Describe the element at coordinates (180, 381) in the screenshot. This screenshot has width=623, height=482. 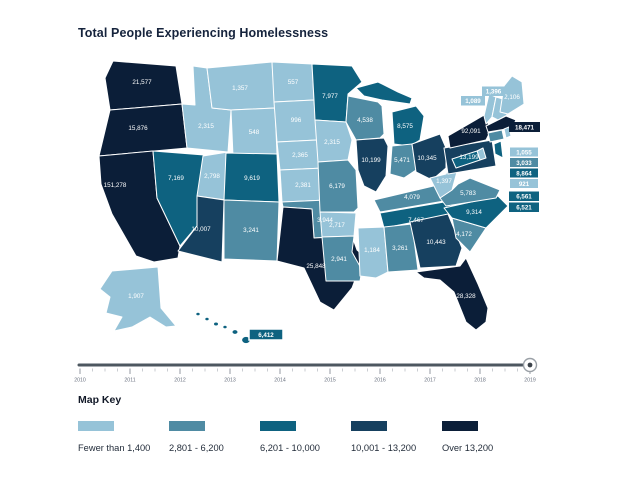
I see `slider-year-label: 2012` at that location.